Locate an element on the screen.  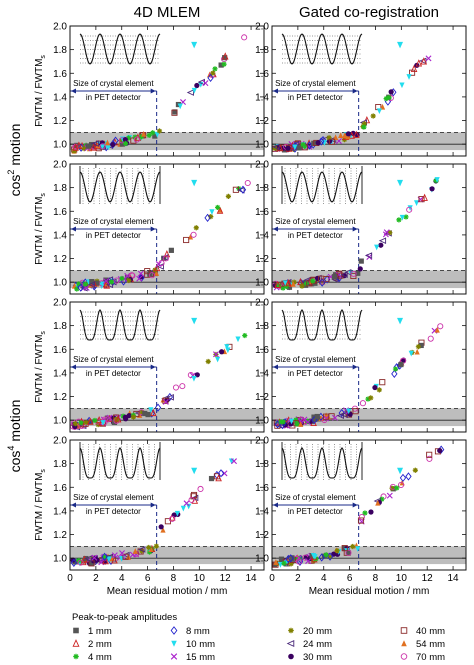
legend-item: 24 mm is located at coordinates (309, 644).